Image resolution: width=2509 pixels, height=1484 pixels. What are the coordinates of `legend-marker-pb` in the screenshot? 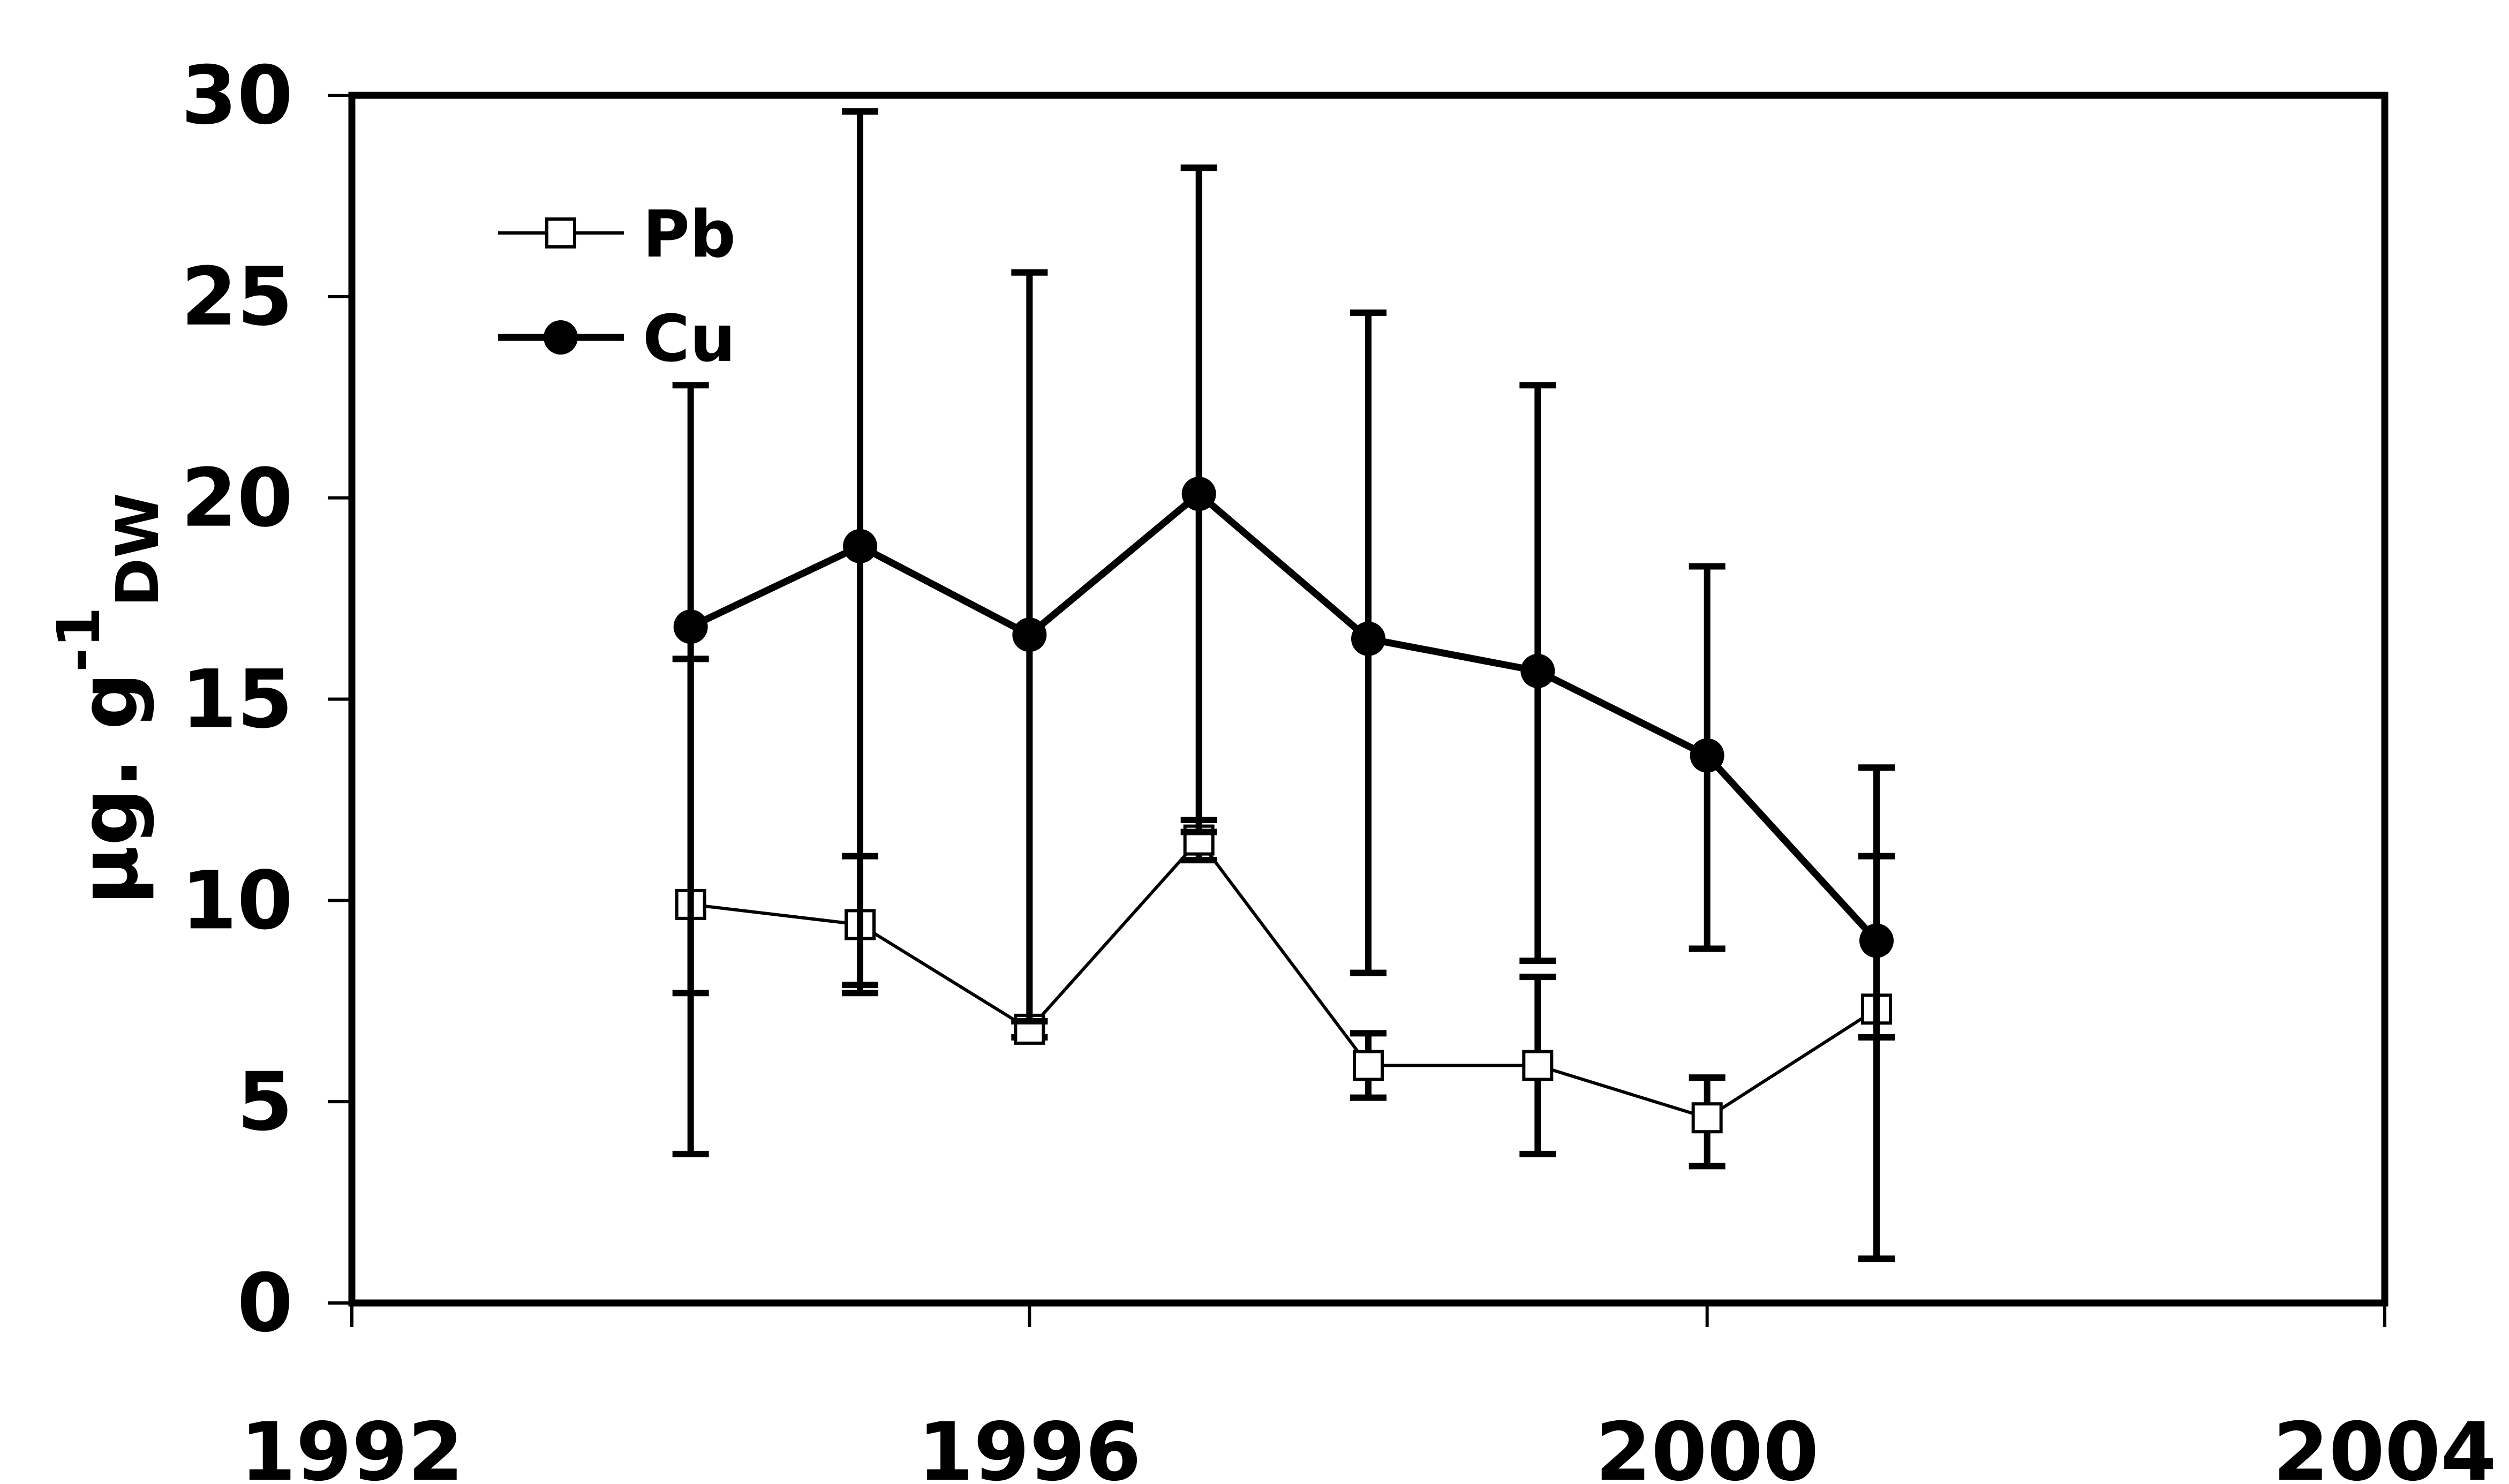 It's located at (560, 232).